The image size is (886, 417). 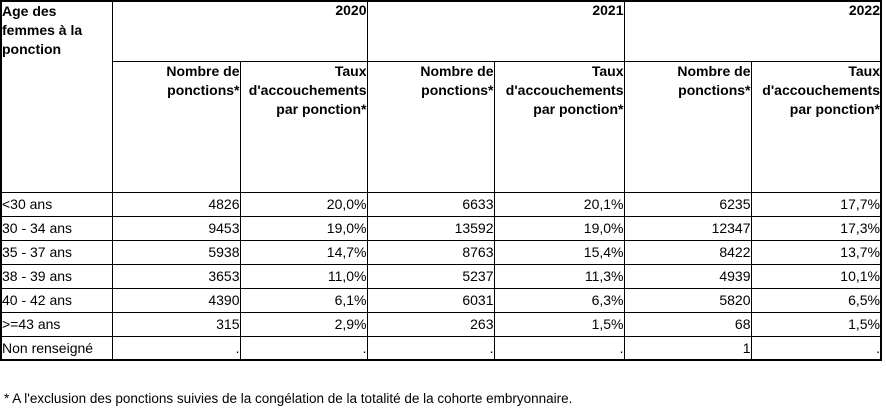 What do you see at coordinates (559, 228) in the screenshot?
I see `cell-taux-2021: 19,0%` at bounding box center [559, 228].